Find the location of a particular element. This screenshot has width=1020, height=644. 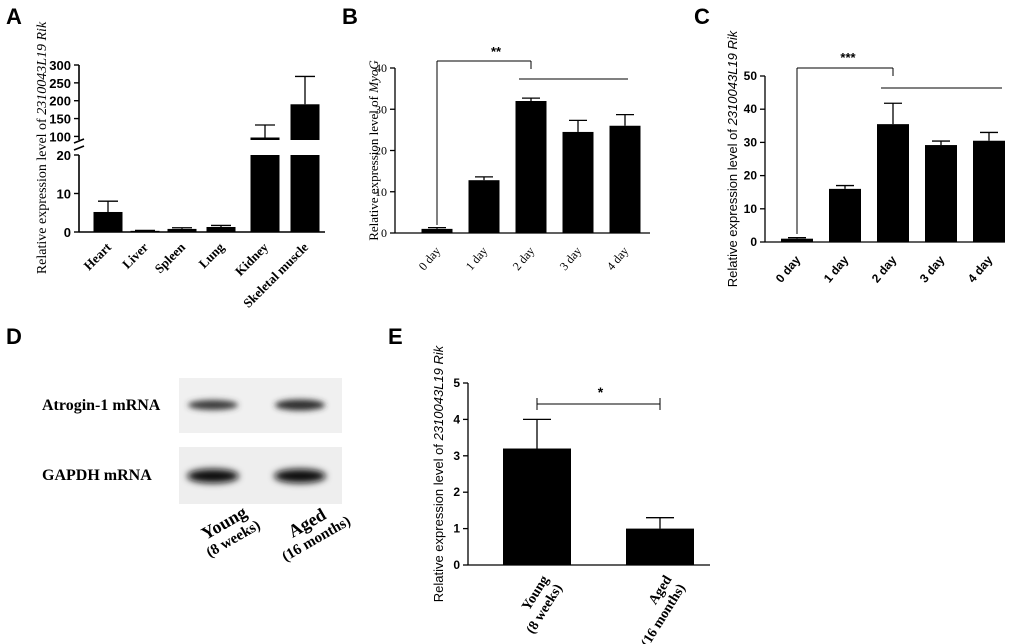

blot-lane-label-young: Young (8 weeks) is located at coordinates (231, 531).